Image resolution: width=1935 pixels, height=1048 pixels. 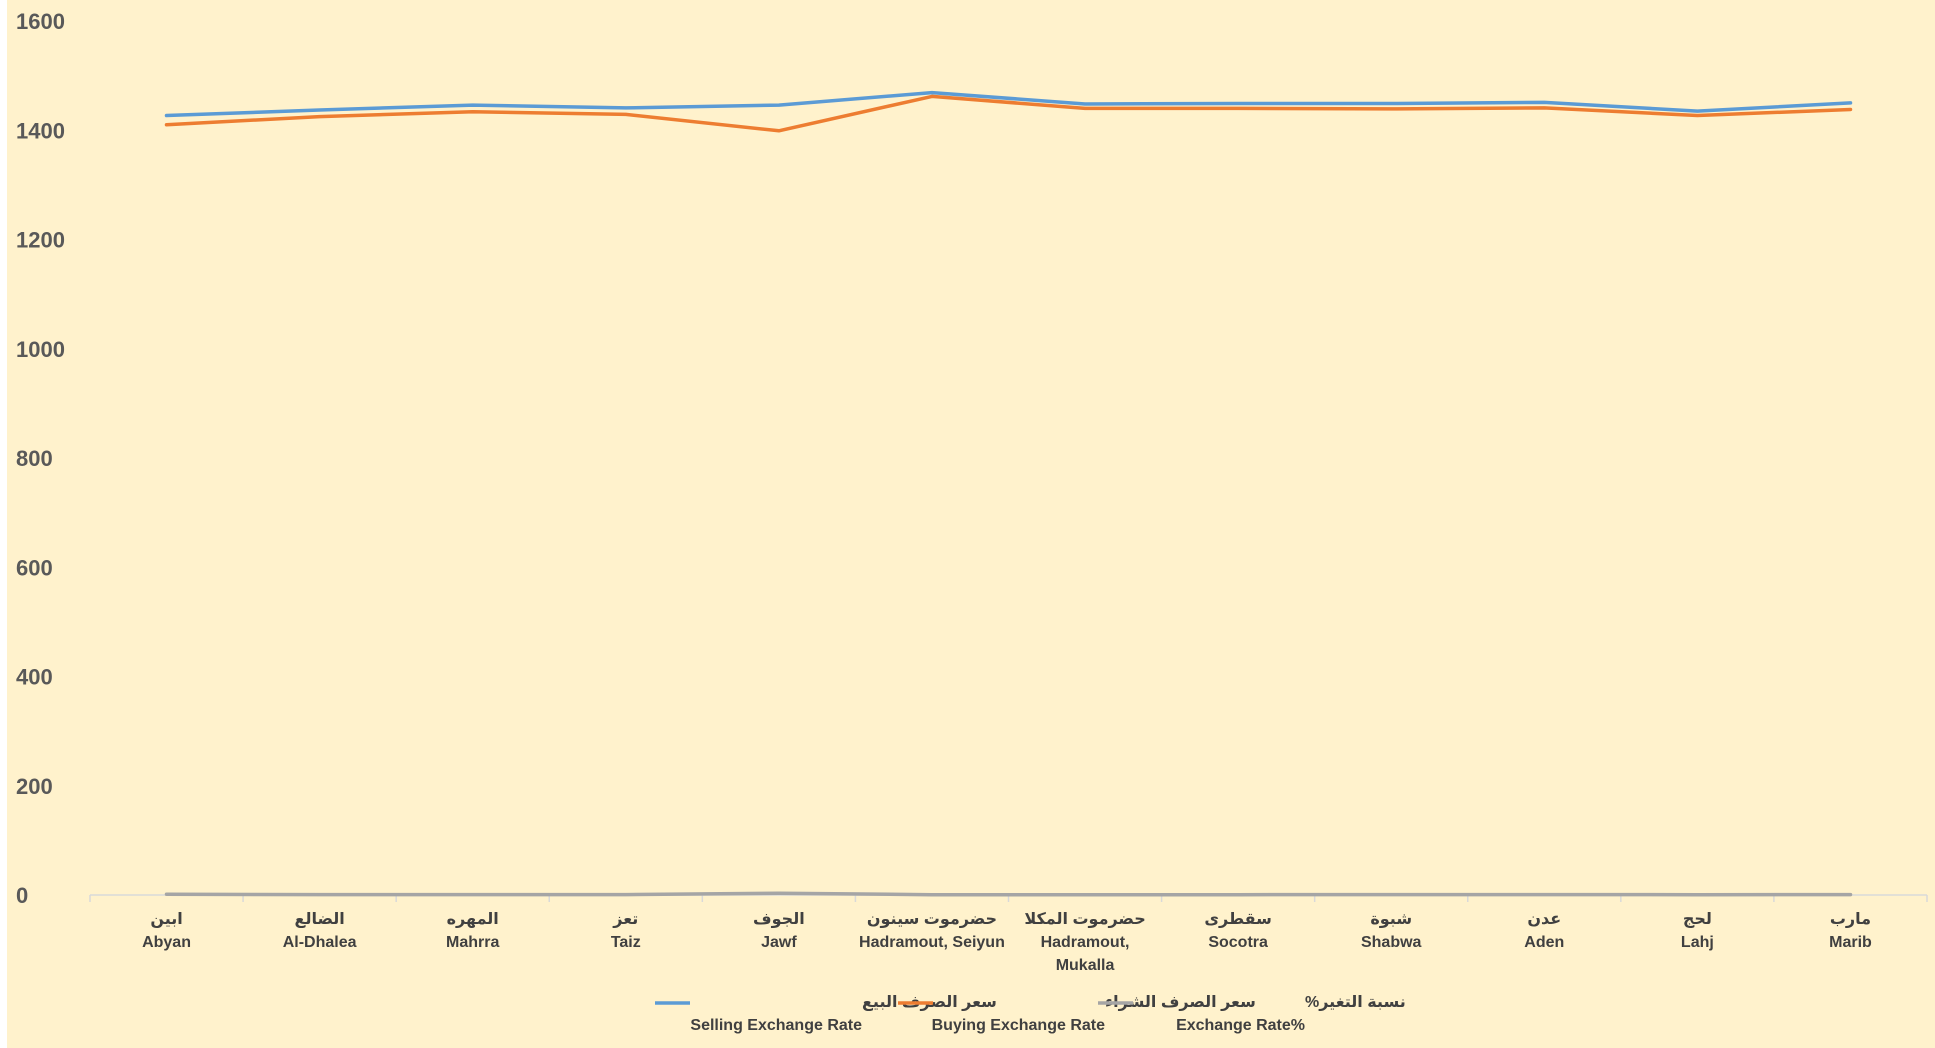 I want to click on x-tick-label-ar: سقطرى, so click(x=1237, y=919).